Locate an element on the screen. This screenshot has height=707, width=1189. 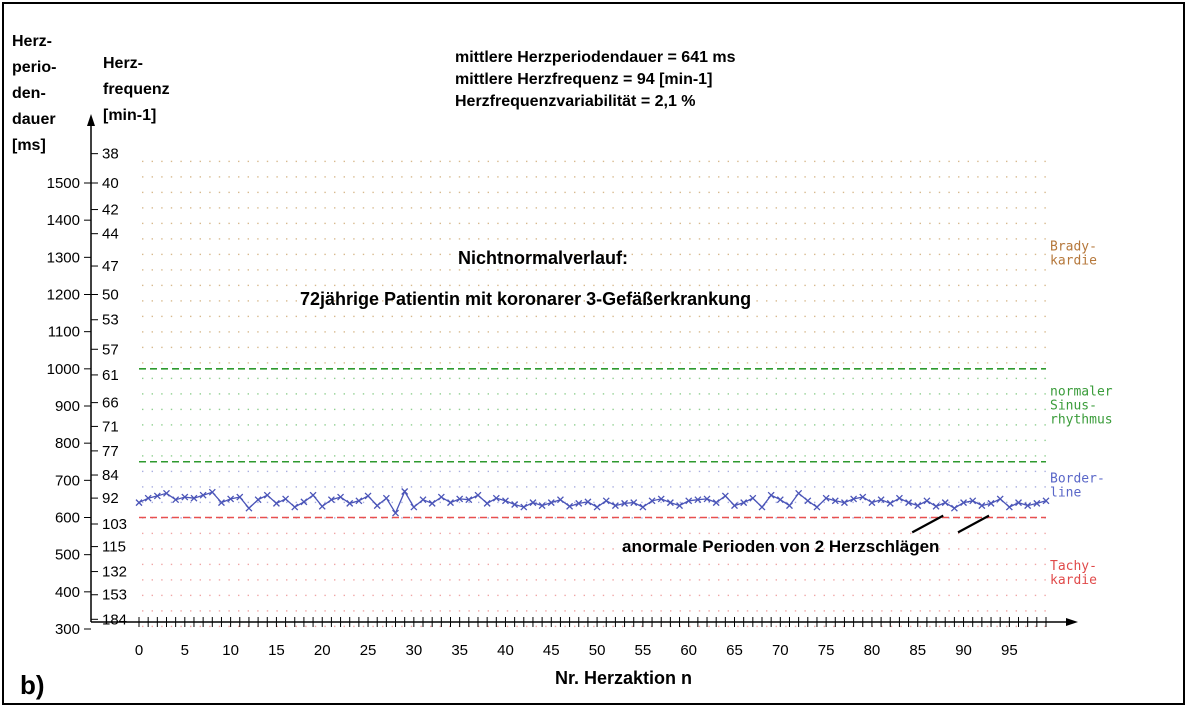
y-tick-label-ms: 300 is located at coordinates (67, 629).